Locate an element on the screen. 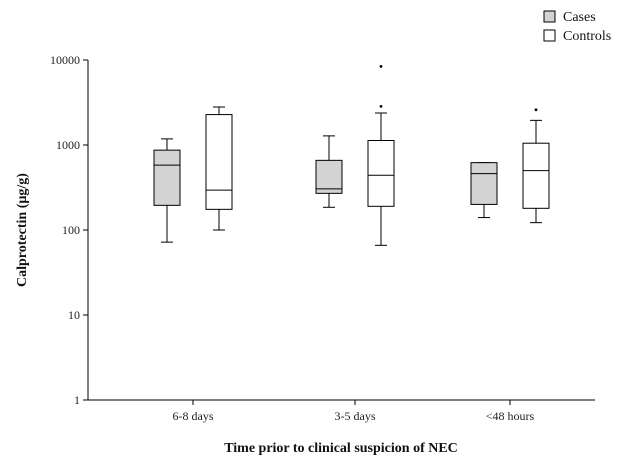  legend: Cases Controls is located at coordinates (577, 27).